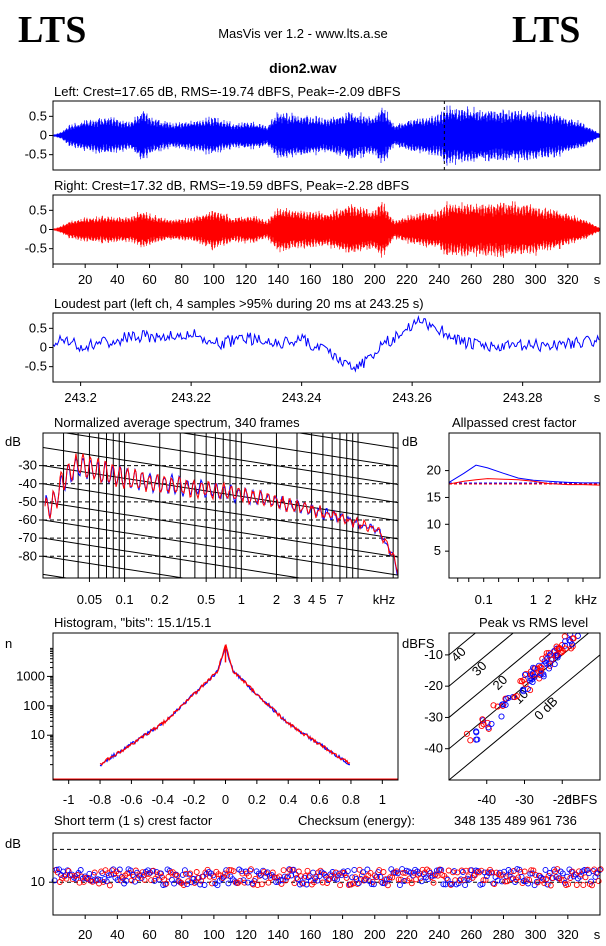  Describe the element at coordinates (181, 279) in the screenshot. I see `x-tick-label: 80` at that location.